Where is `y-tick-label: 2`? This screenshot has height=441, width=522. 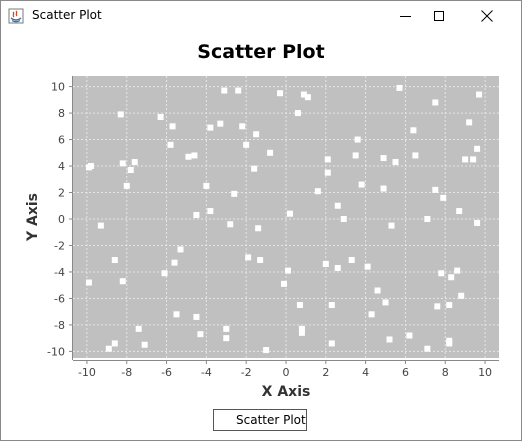
y-tick-label: 2 is located at coordinates (61, 193).